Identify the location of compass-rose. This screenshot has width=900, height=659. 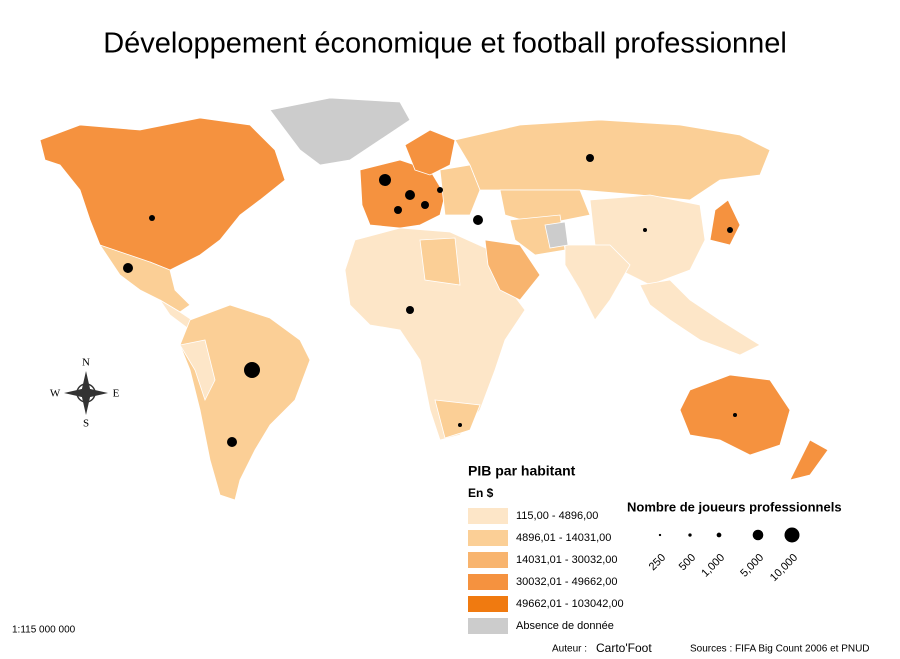
(86, 393).